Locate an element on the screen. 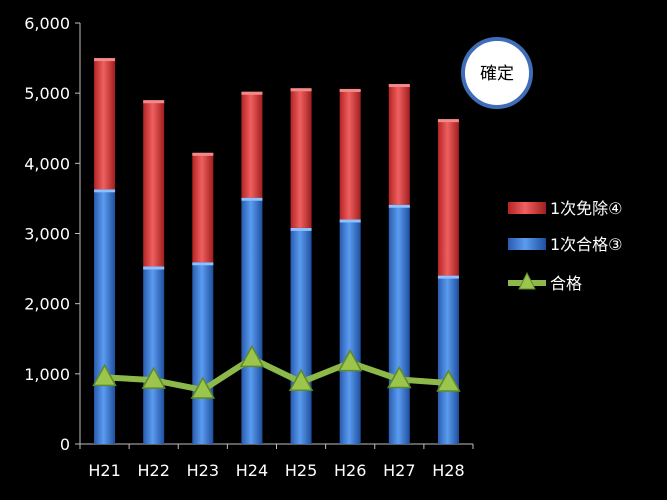  x-tick-label: H21 is located at coordinates (104, 470).